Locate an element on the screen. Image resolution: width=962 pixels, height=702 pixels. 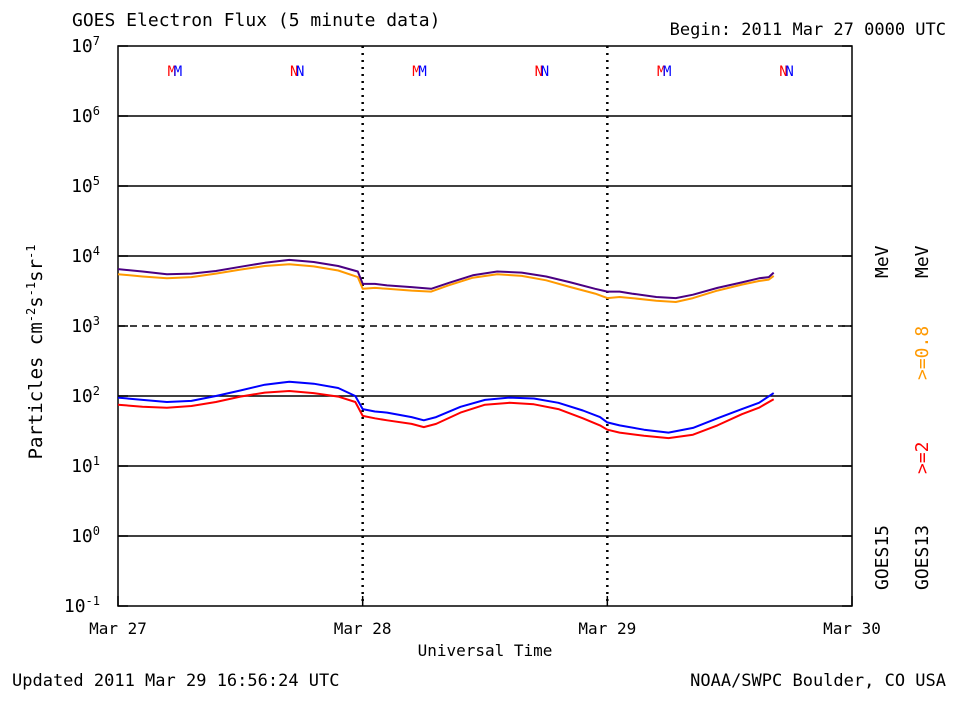
legend-goes13-label: GOES13 is located at coordinates (922, 557).